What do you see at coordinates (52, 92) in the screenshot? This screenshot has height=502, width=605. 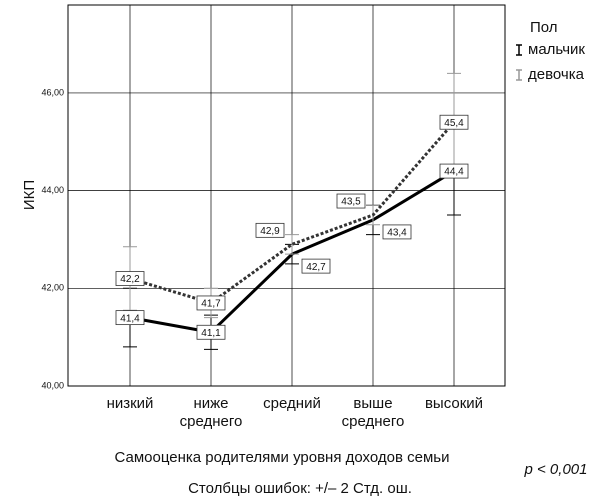 I see `y-tick-label: 46,00` at bounding box center [52, 92].